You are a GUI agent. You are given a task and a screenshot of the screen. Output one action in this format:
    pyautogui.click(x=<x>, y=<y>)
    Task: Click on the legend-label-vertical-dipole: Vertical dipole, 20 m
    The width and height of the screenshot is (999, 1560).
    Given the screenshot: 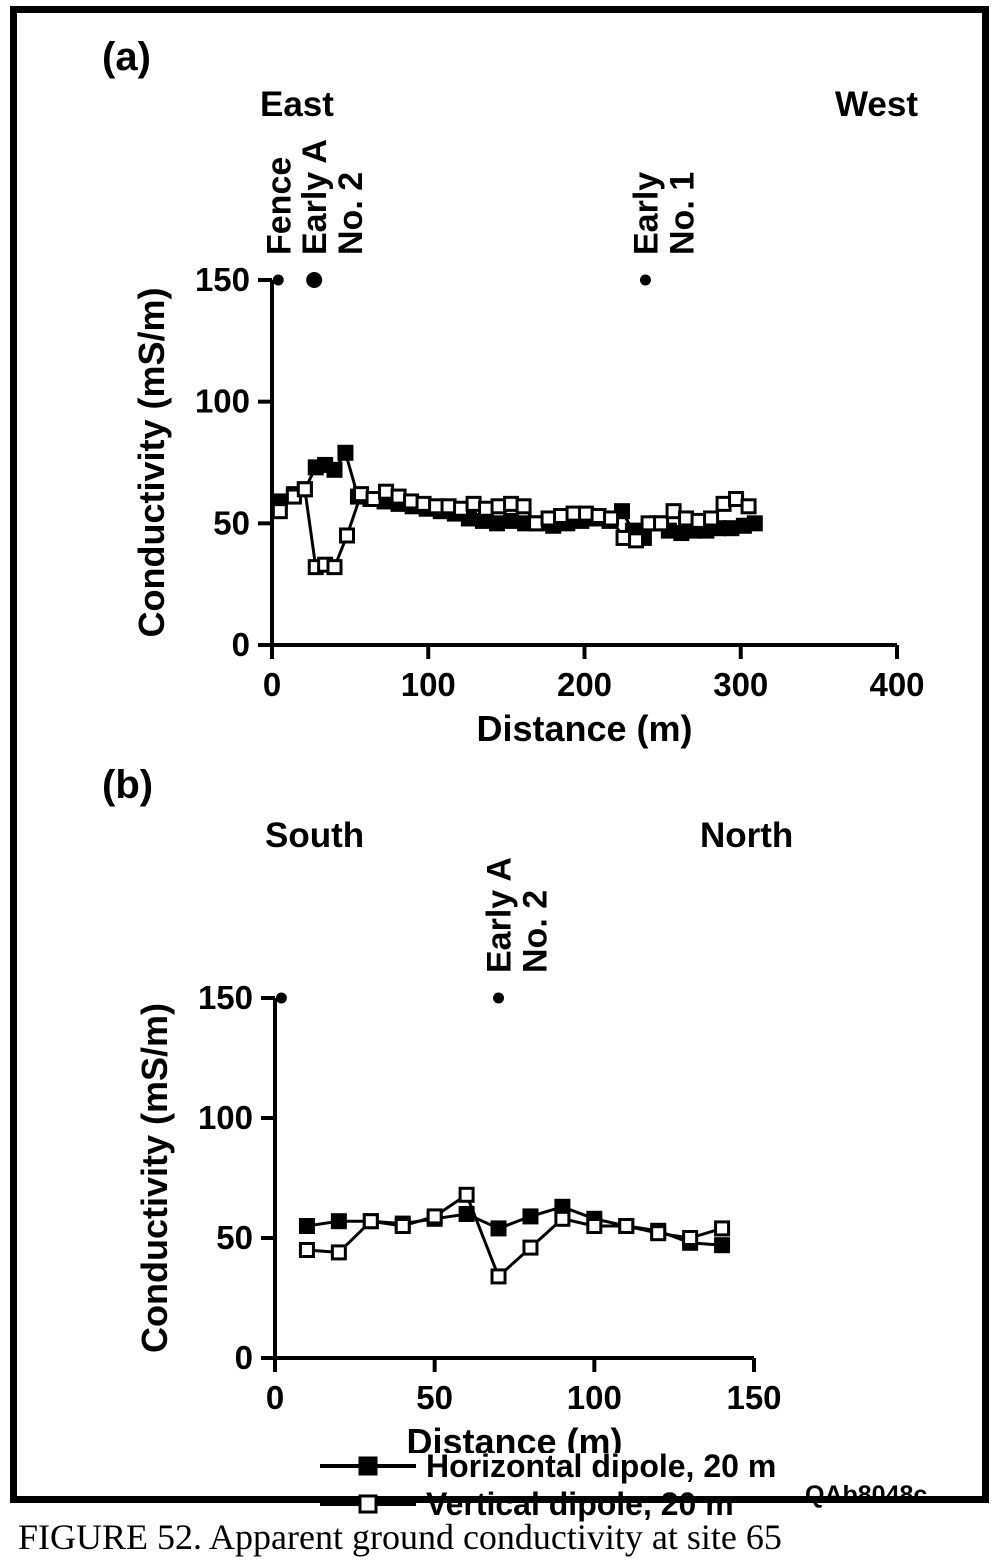 What is the action you would take?
    pyautogui.click(x=580, y=1503)
    